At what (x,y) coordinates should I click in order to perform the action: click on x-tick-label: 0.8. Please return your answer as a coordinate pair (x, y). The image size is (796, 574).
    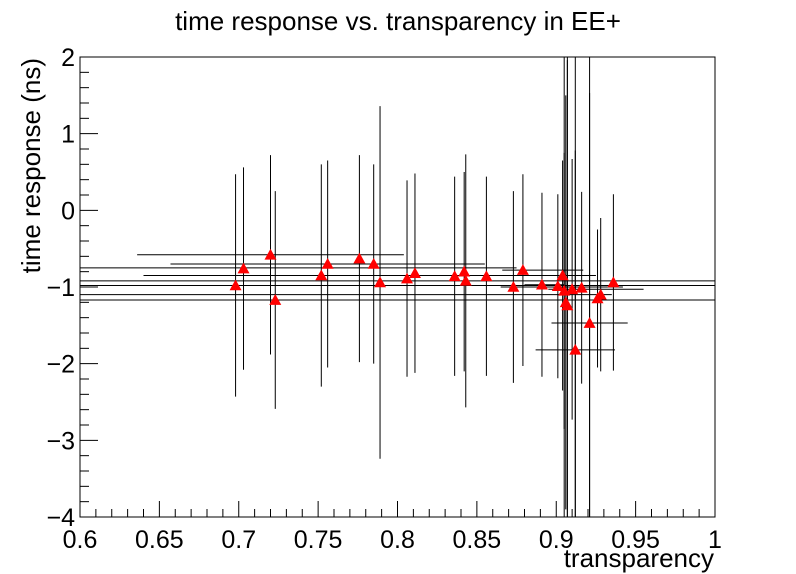
    Looking at the image, I should click on (397, 540).